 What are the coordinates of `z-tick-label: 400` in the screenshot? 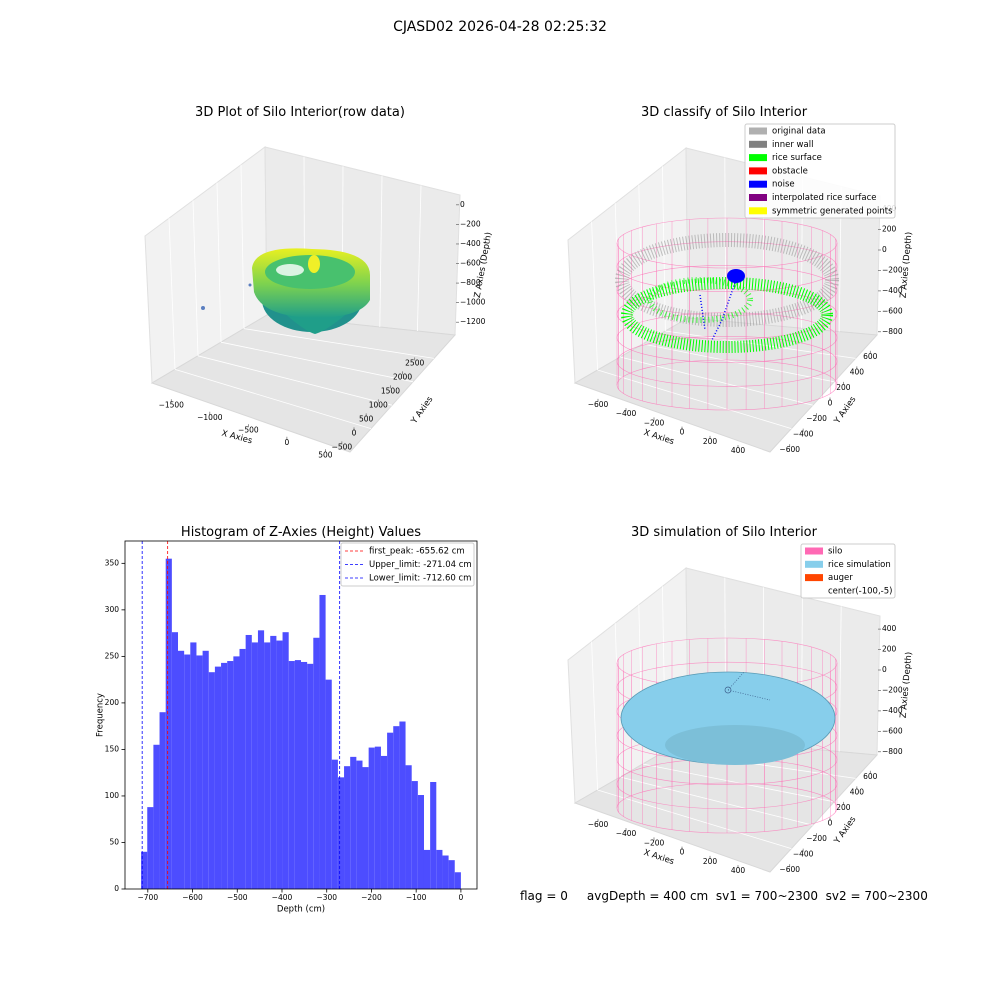 It's located at (889, 628).